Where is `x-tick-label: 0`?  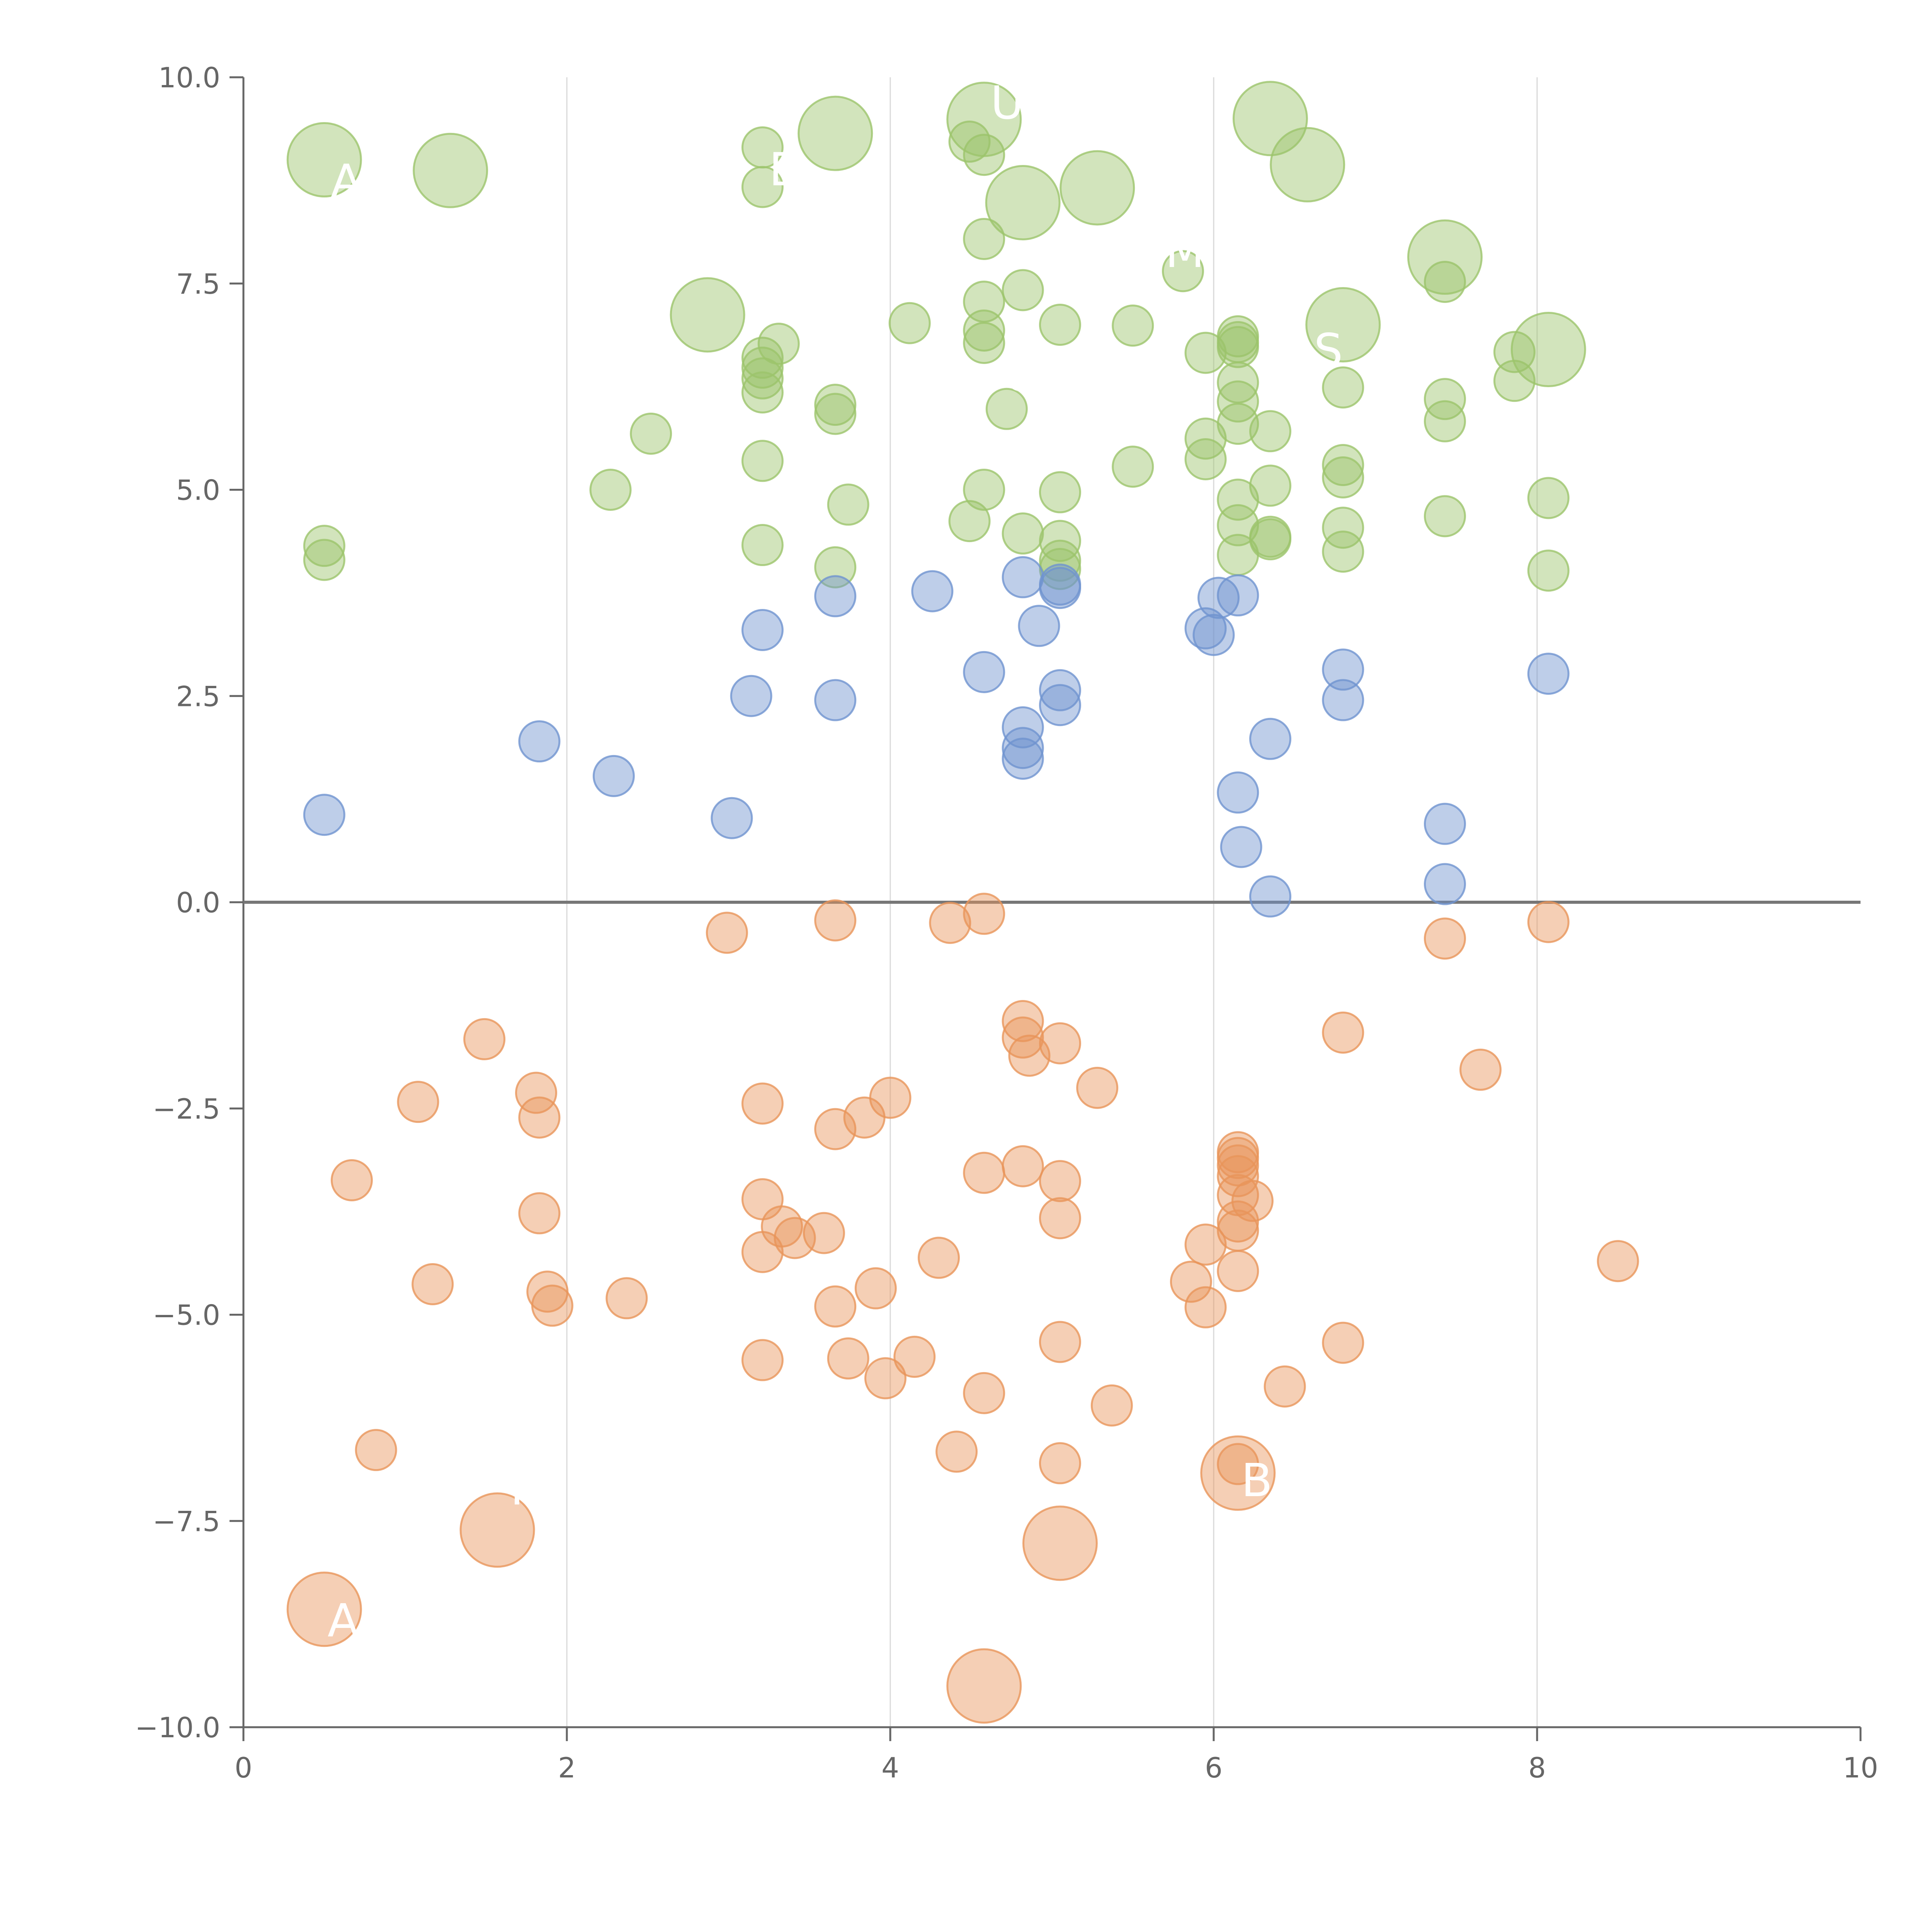 x-tick-label: 0 is located at coordinates (244, 1768).